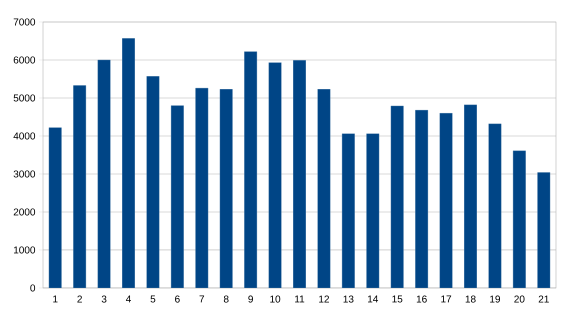 The image size is (568, 323). I want to click on y-tick-label: 4000, so click(24, 136).